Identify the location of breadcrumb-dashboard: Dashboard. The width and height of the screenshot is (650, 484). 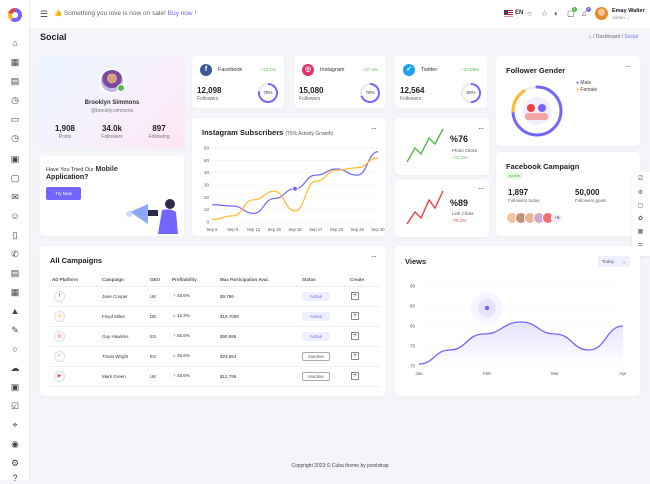
(608, 37).